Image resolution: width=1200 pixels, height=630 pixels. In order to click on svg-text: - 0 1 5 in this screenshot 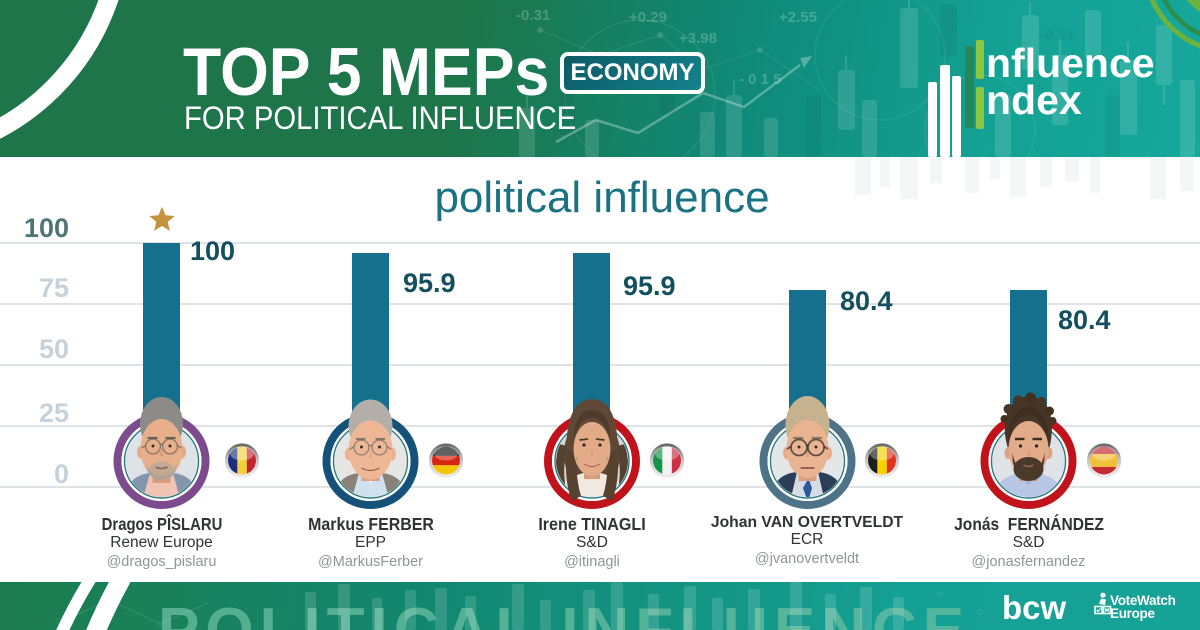, I will do `click(760, 79)`.